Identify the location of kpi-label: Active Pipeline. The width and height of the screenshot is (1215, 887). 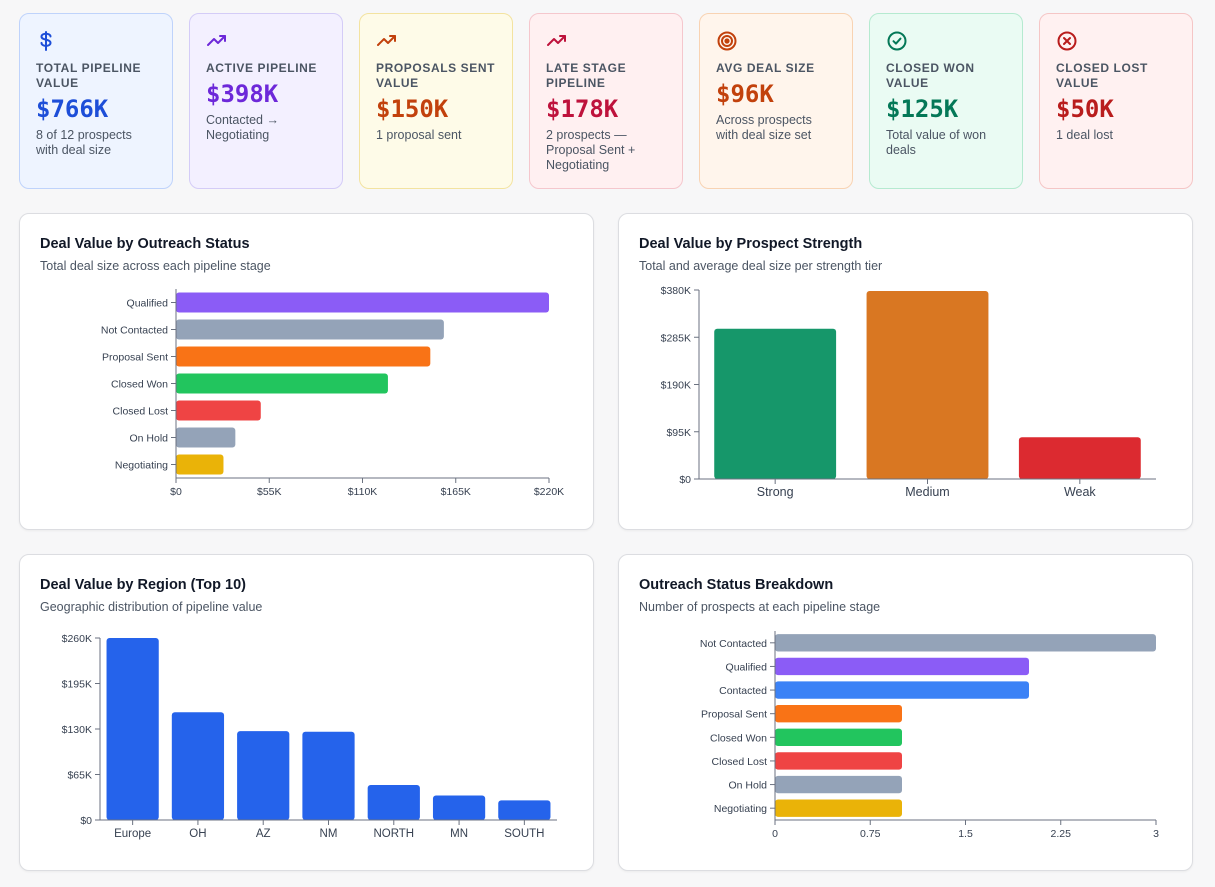
(262, 68).